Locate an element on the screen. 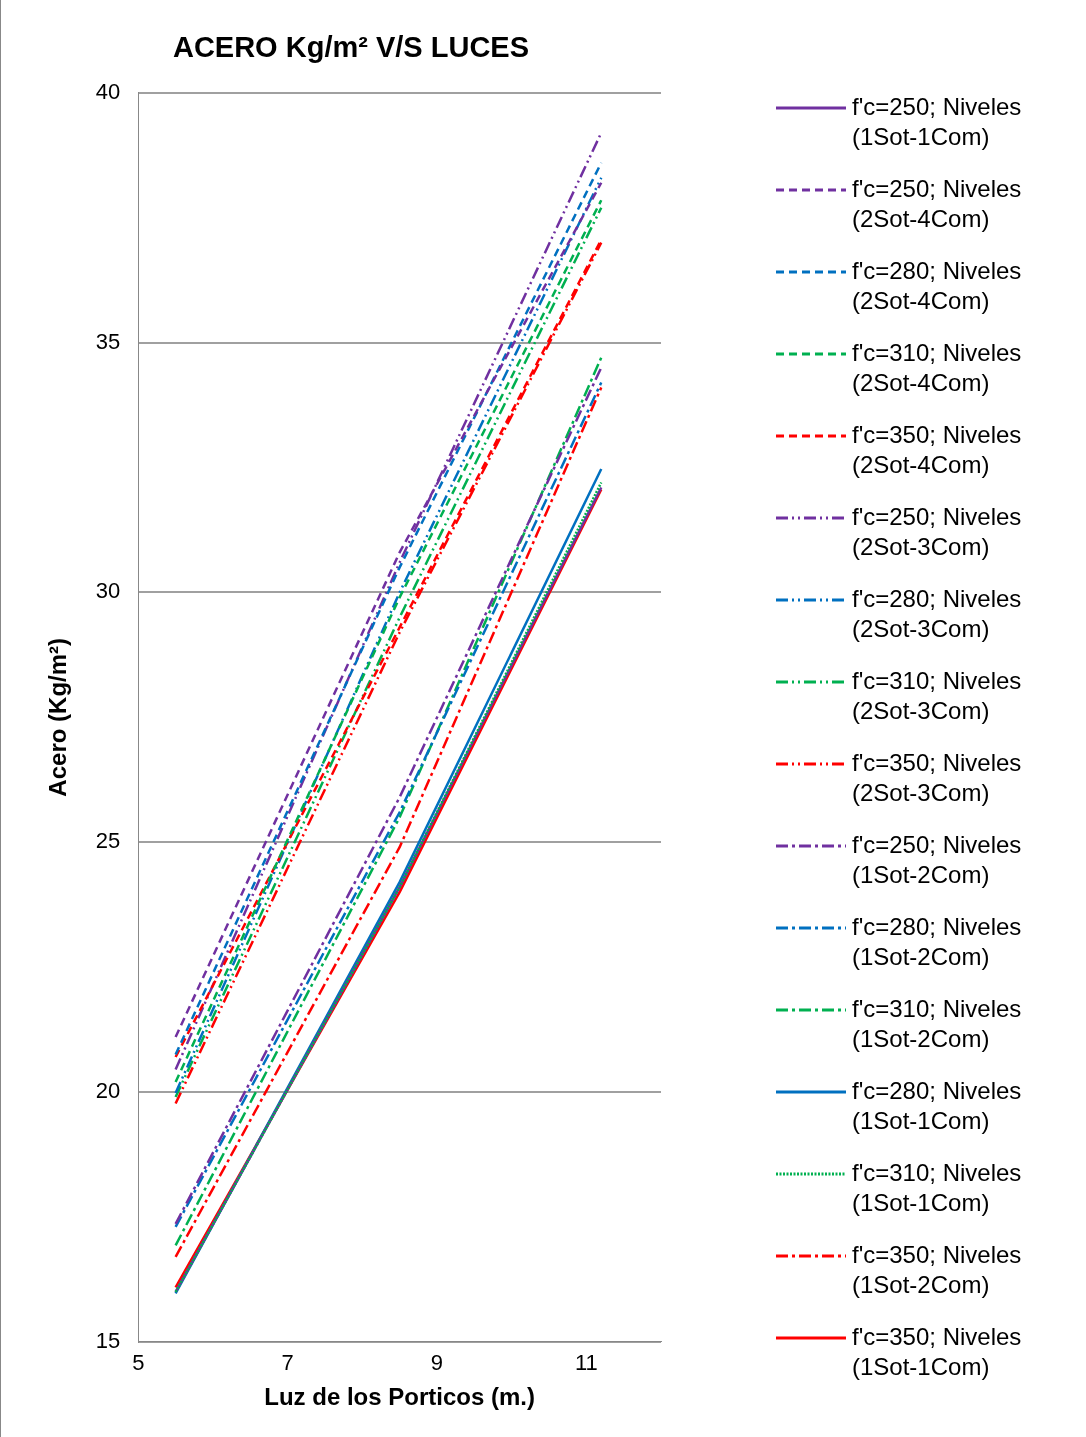 The image size is (1086, 1437). legend-label: f'c=280; Niveles (2Sot-3Com) is located at coordinates (937, 614).